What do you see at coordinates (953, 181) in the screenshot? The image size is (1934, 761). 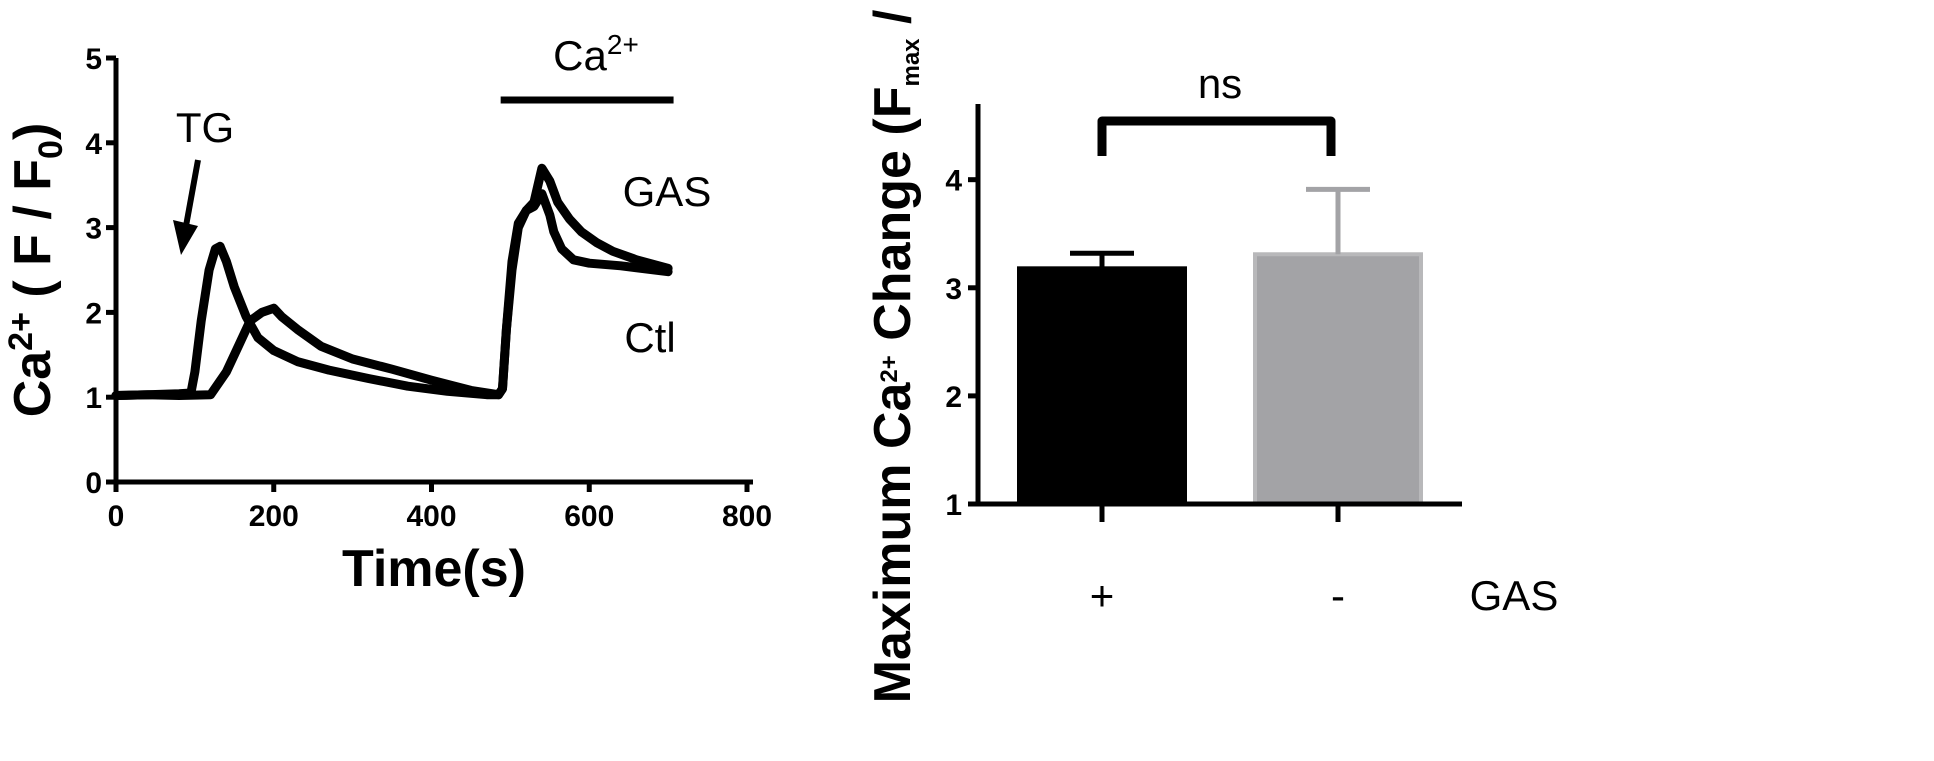 I see `right-y-tick-label: 4` at bounding box center [953, 181].